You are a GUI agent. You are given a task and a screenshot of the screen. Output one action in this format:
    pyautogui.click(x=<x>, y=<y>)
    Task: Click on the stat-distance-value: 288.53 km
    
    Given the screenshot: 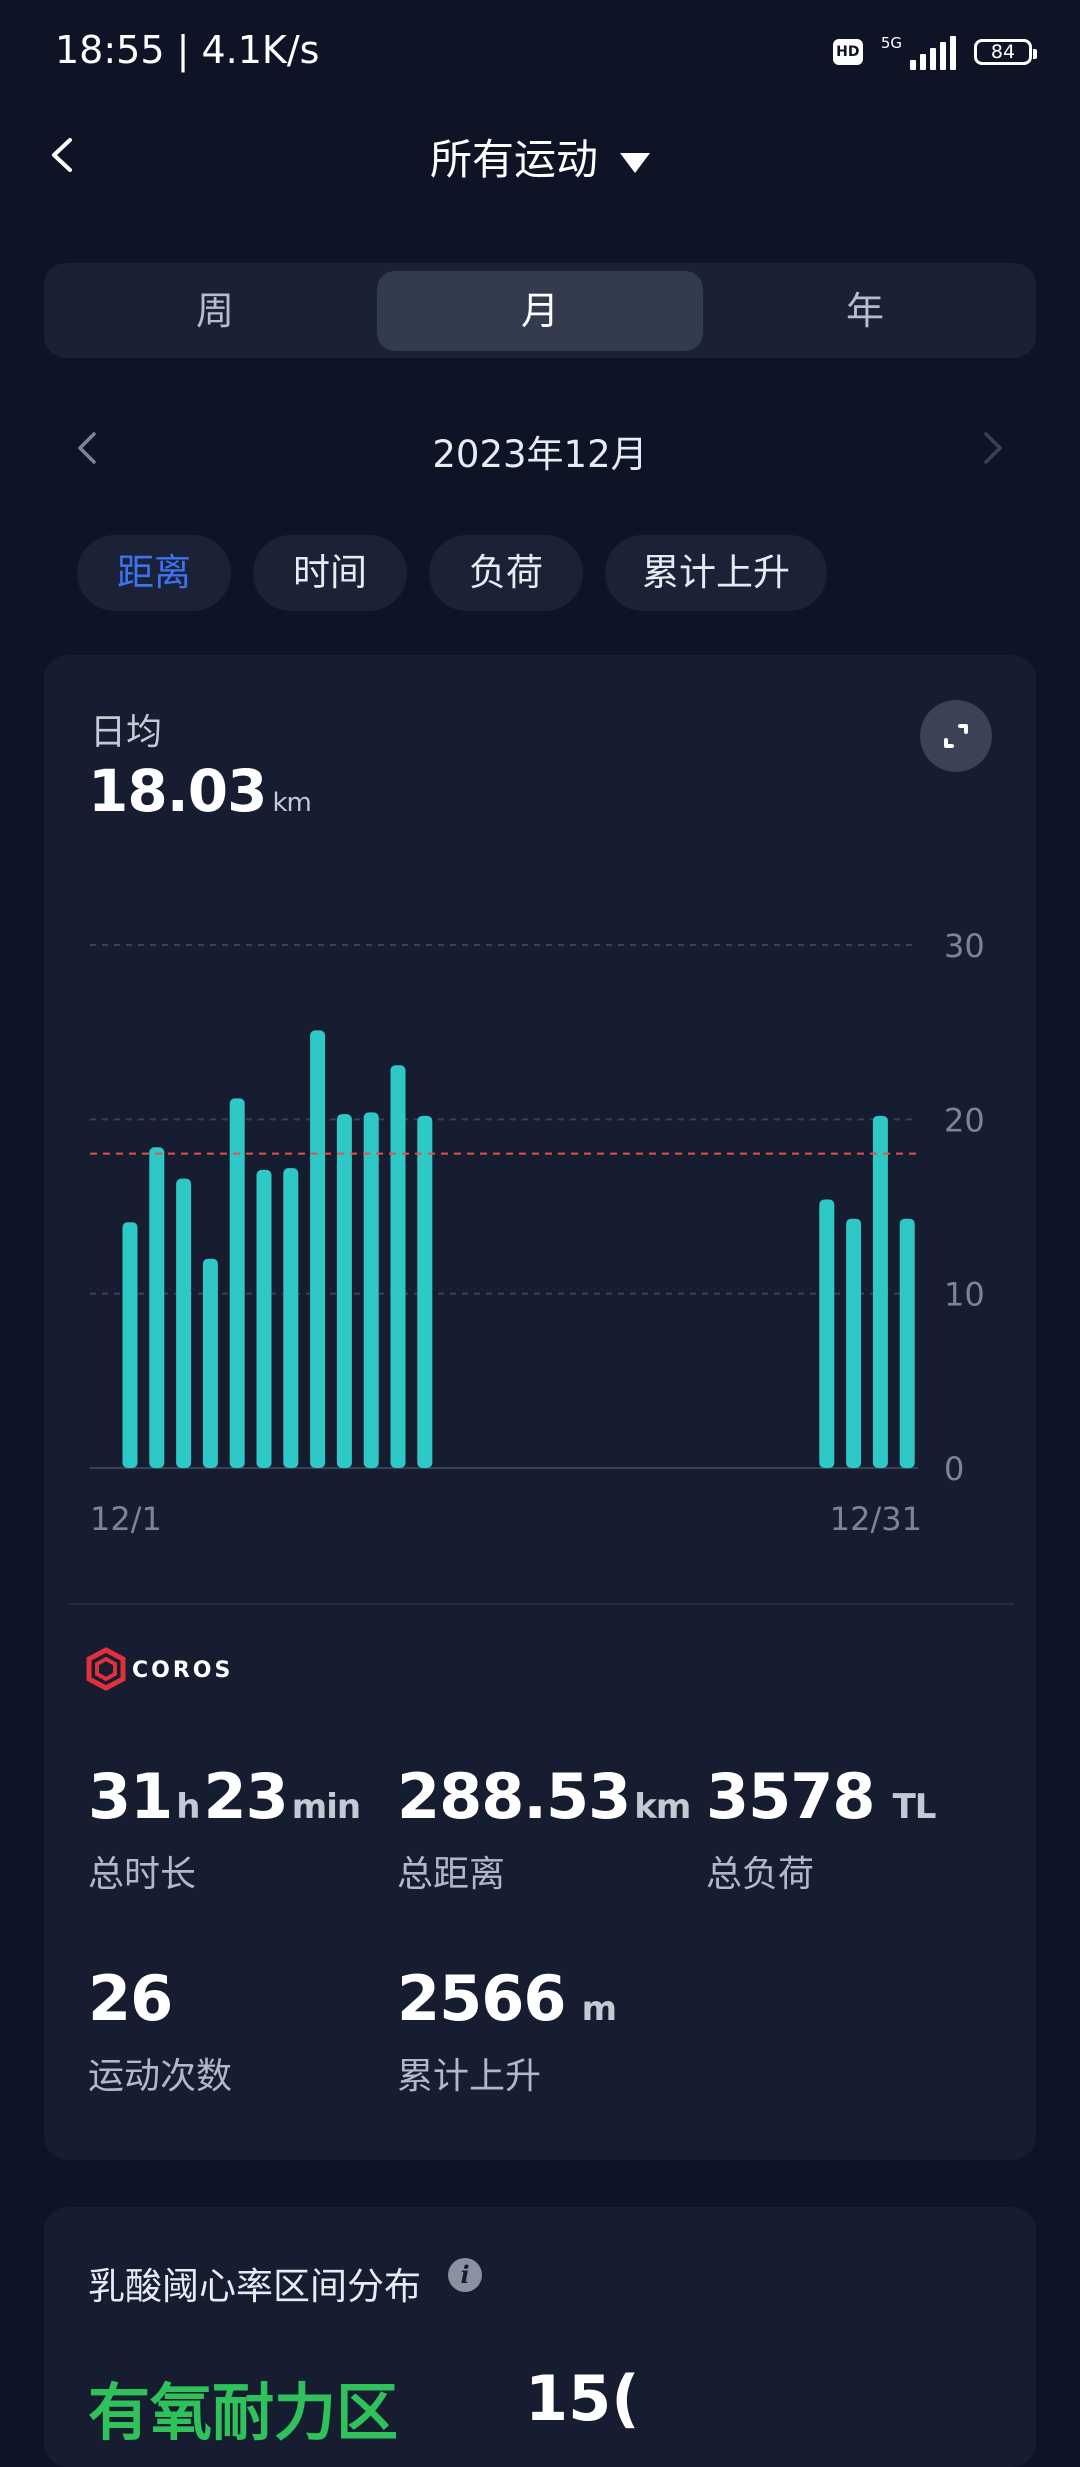 What is the action you would take?
    pyautogui.click(x=544, y=1796)
    